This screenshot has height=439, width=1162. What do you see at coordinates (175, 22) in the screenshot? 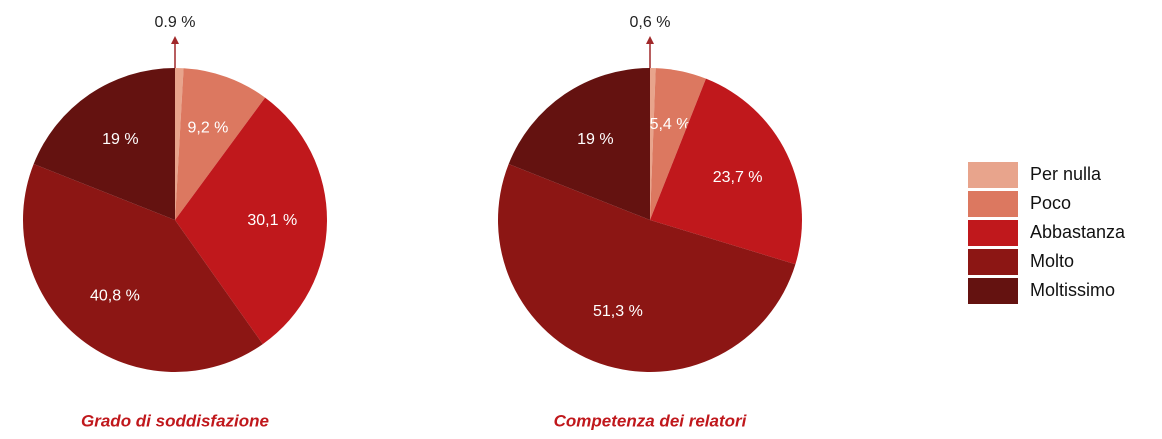
I see `data-label: 0.9 %` at bounding box center [175, 22].